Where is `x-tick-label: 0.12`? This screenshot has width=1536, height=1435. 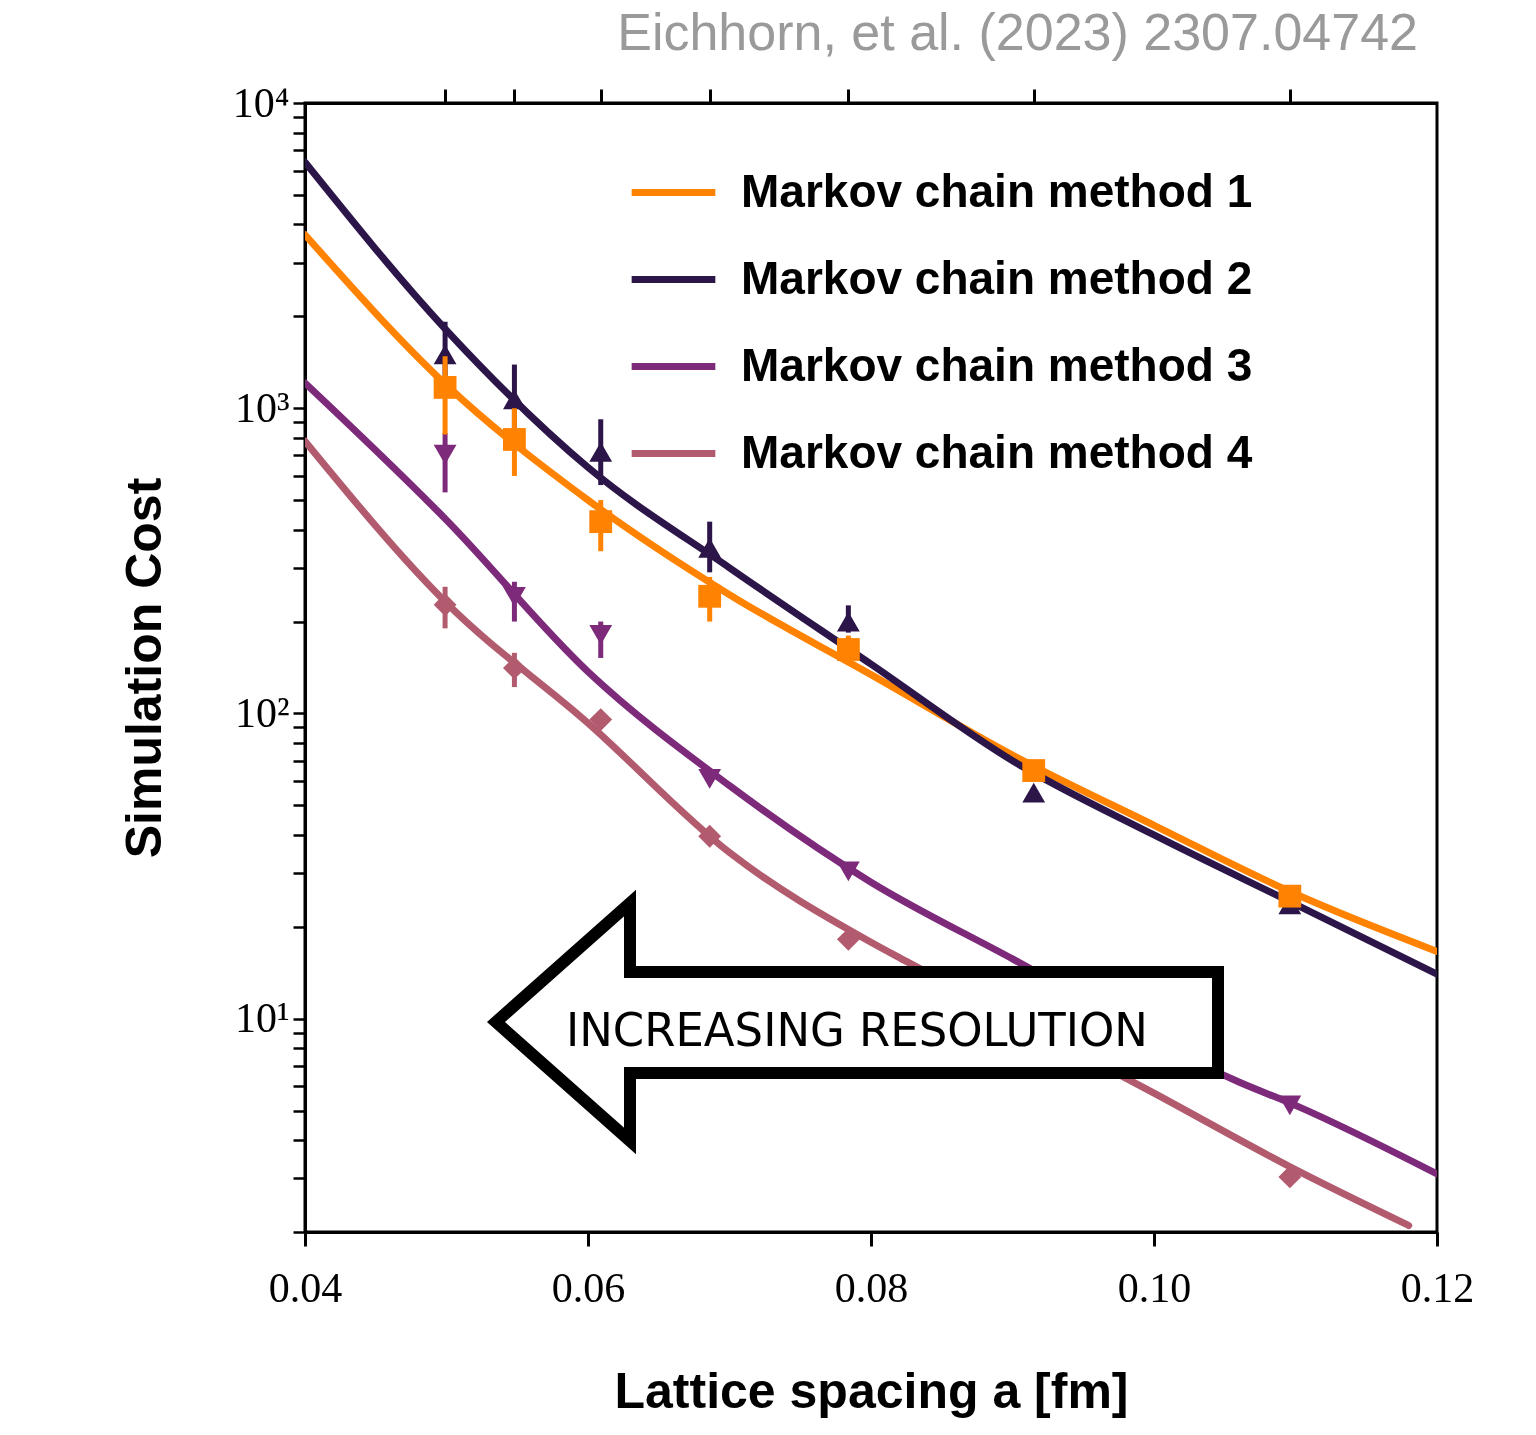 x-tick-label: 0.12 is located at coordinates (1437, 1287).